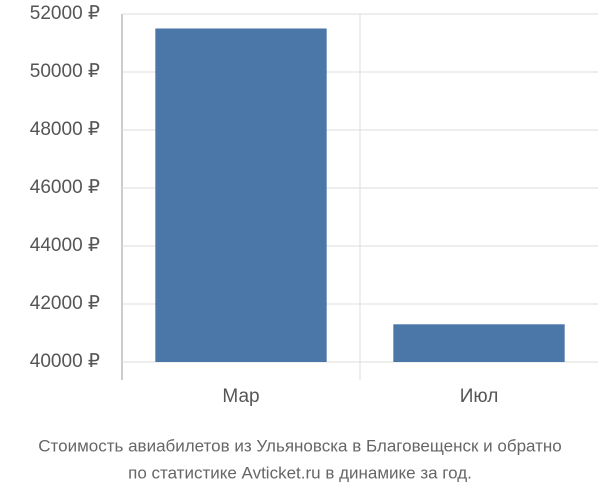 The image size is (600, 500). Describe the element at coordinates (479, 396) in the screenshot. I see `x-tick-label: Июл` at that location.